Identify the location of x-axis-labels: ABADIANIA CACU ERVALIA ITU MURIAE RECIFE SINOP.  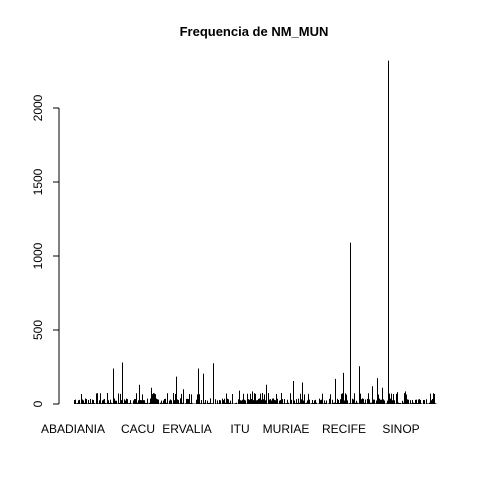
(230, 429).